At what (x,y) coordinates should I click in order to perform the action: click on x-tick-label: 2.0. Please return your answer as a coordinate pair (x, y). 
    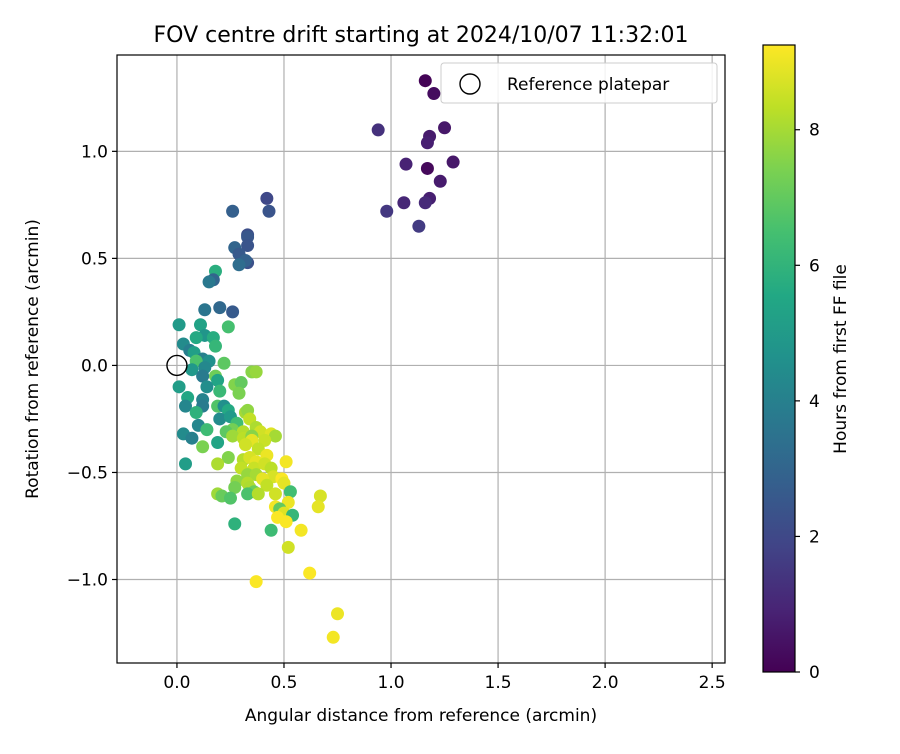
    Looking at the image, I should click on (605, 683).